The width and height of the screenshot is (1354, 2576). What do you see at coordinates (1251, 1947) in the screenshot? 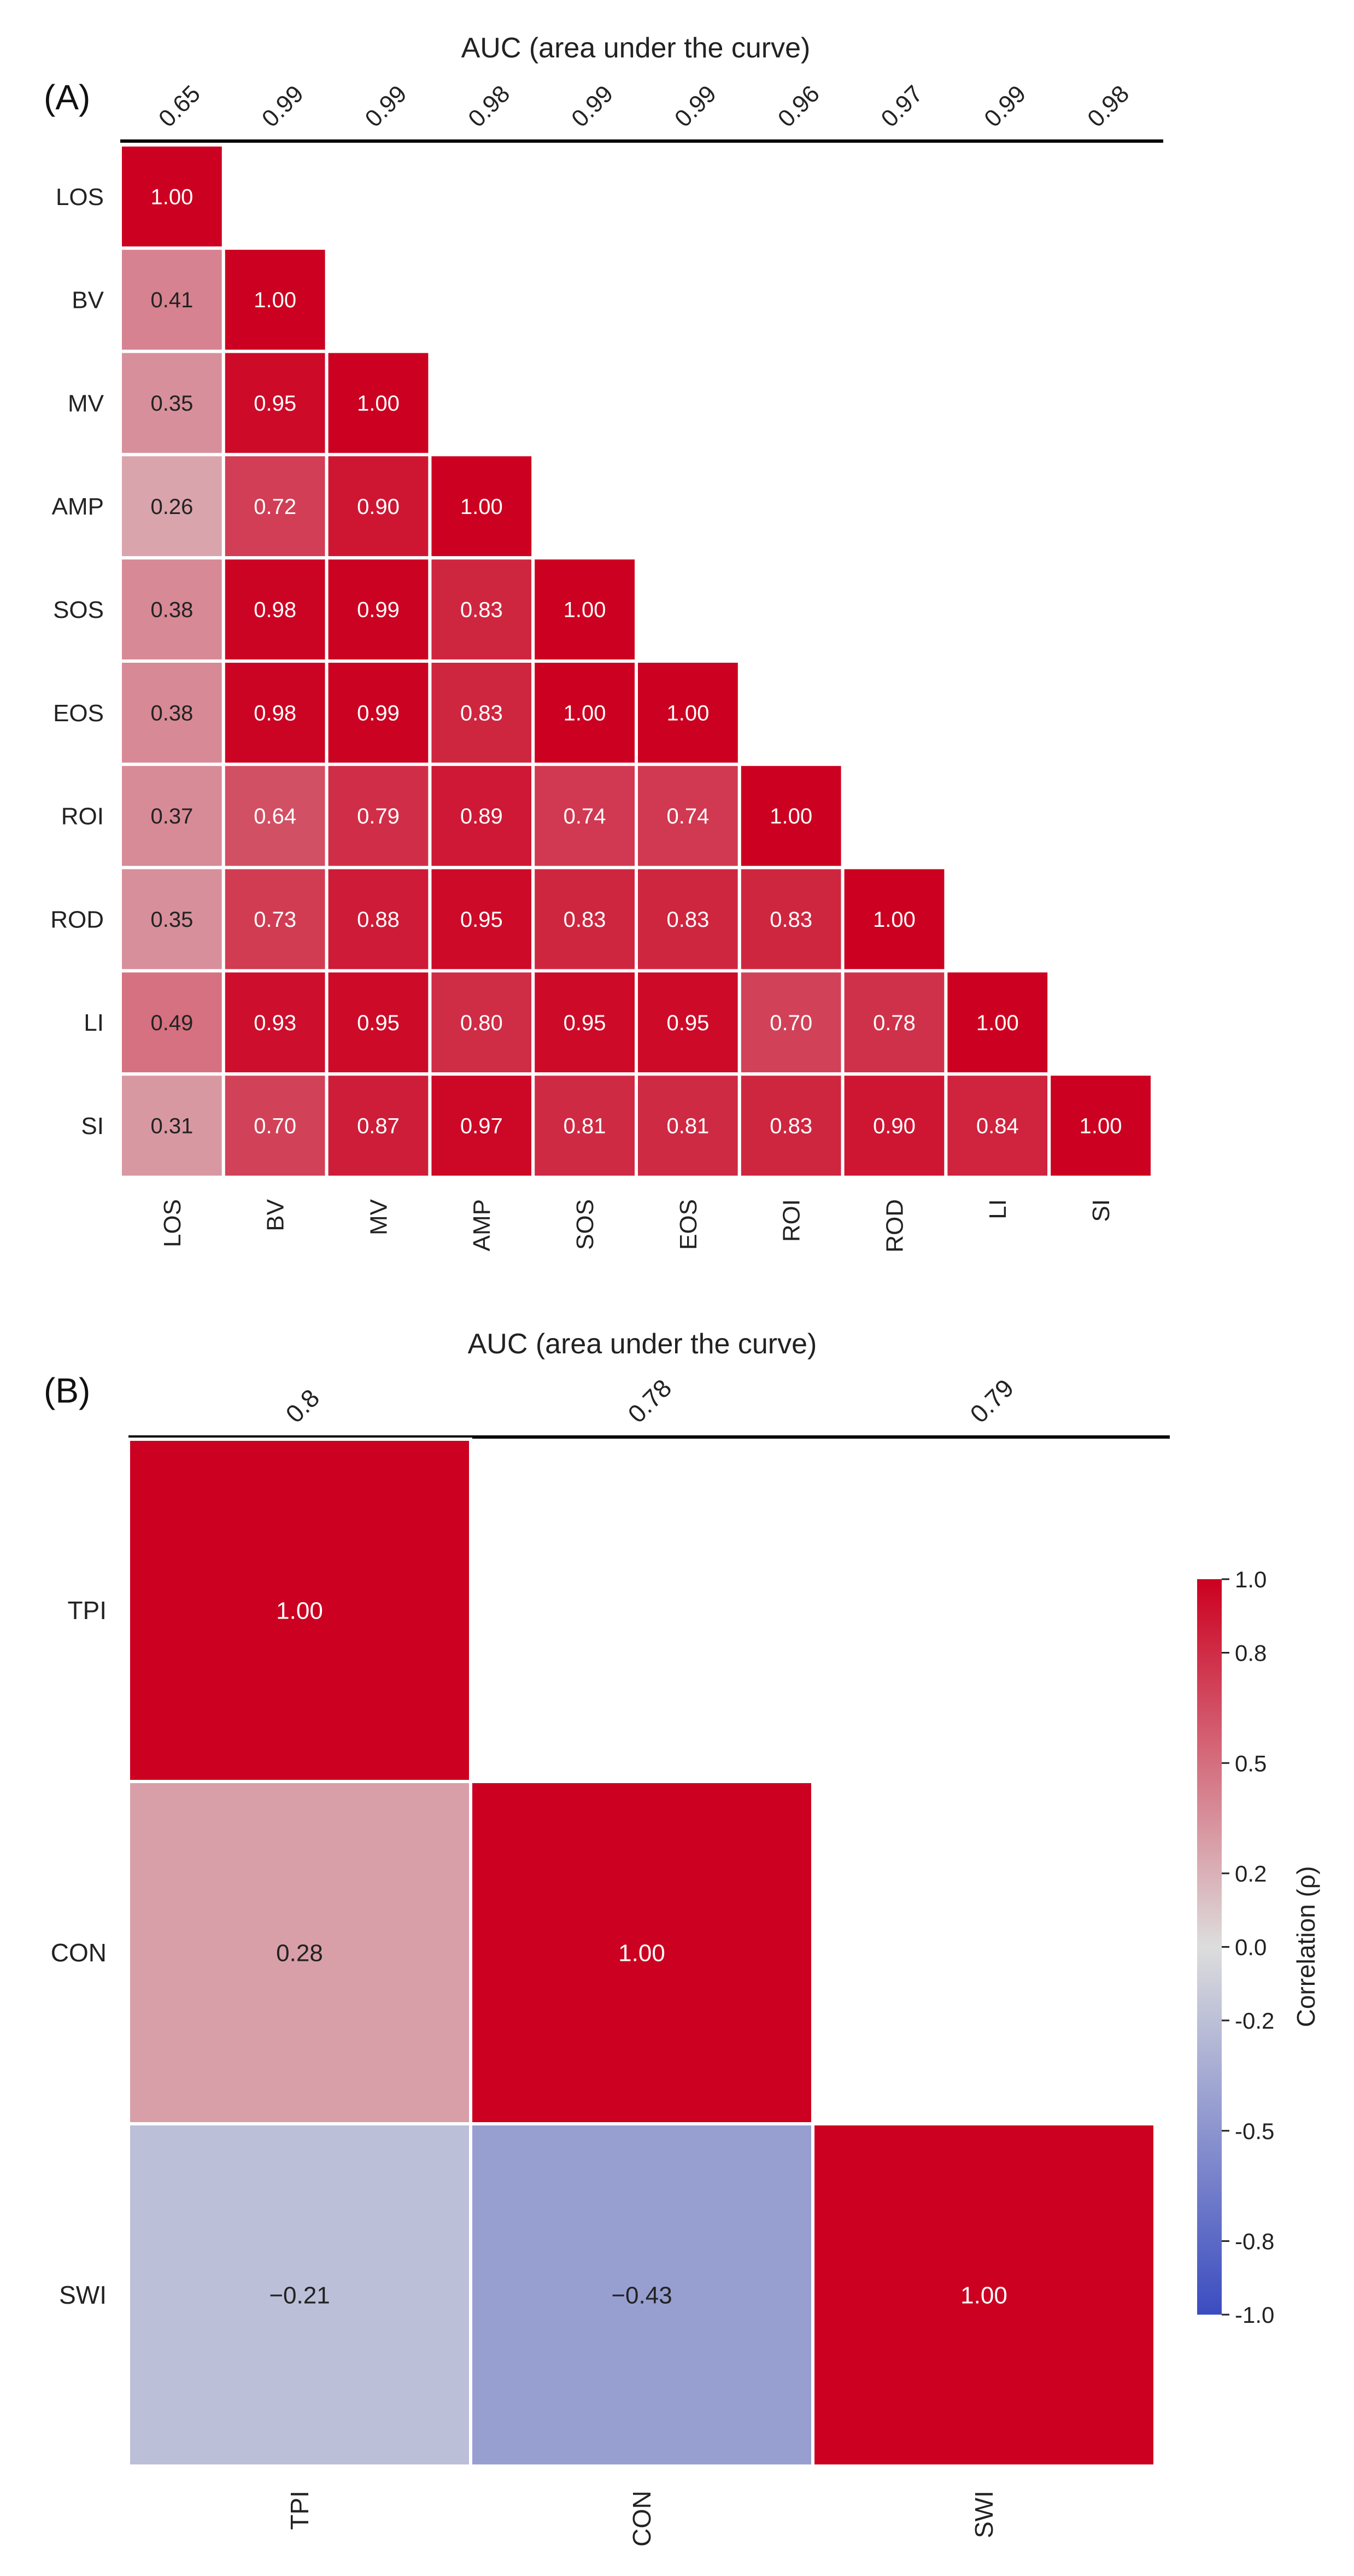
I see `colorbar-tick-label: 0.0` at bounding box center [1251, 1947].